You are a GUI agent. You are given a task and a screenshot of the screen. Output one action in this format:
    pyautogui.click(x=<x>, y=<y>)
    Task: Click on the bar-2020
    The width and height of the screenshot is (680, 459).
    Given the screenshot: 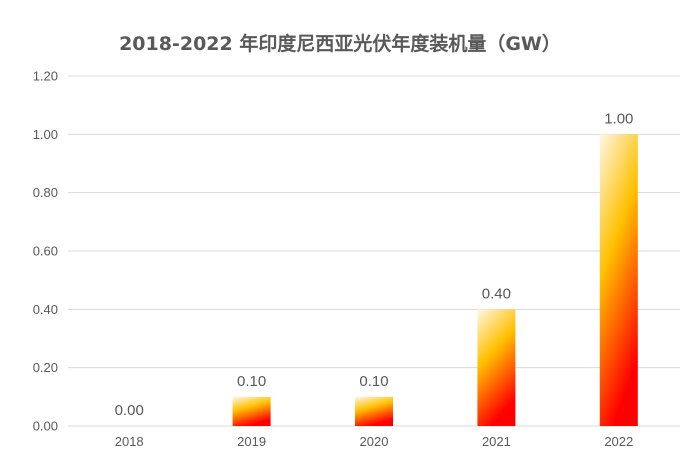 What is the action you would take?
    pyautogui.click(x=374, y=411)
    